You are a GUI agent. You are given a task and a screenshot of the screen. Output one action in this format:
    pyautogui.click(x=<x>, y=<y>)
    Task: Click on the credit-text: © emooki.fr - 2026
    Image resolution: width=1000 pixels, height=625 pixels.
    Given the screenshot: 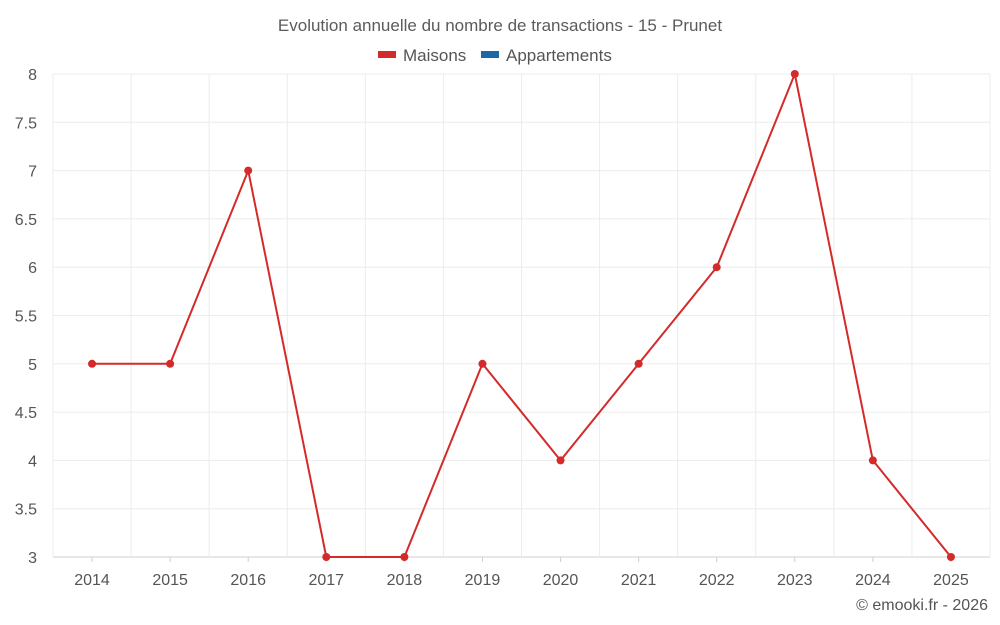 What is the action you would take?
    pyautogui.click(x=922, y=605)
    